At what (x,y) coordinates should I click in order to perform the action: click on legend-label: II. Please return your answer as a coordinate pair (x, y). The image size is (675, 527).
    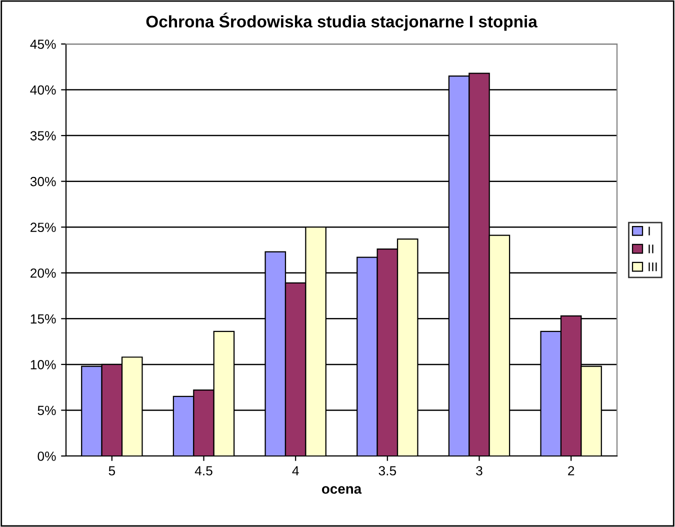
    Looking at the image, I should click on (651, 249).